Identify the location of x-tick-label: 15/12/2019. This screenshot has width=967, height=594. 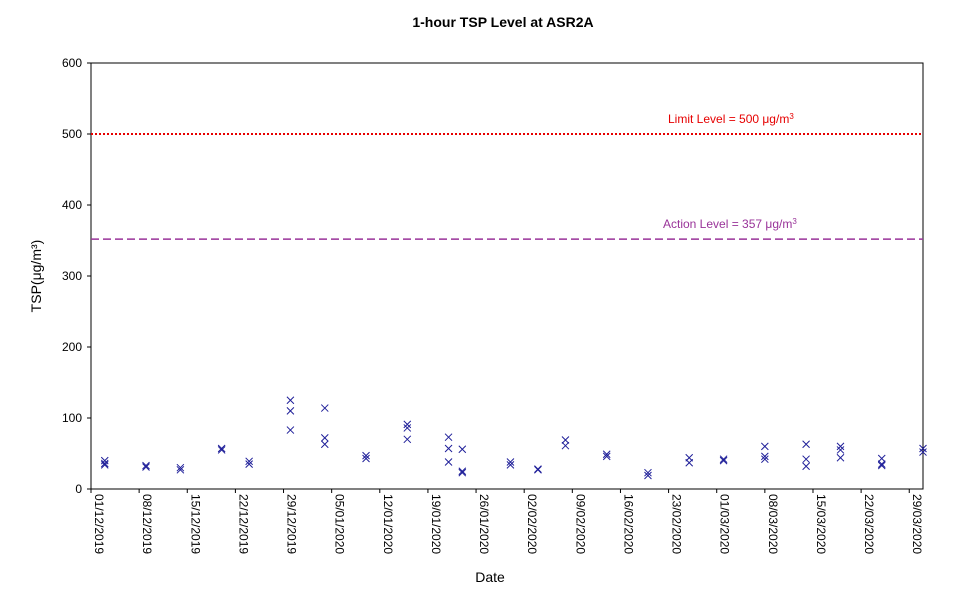
(195, 524).